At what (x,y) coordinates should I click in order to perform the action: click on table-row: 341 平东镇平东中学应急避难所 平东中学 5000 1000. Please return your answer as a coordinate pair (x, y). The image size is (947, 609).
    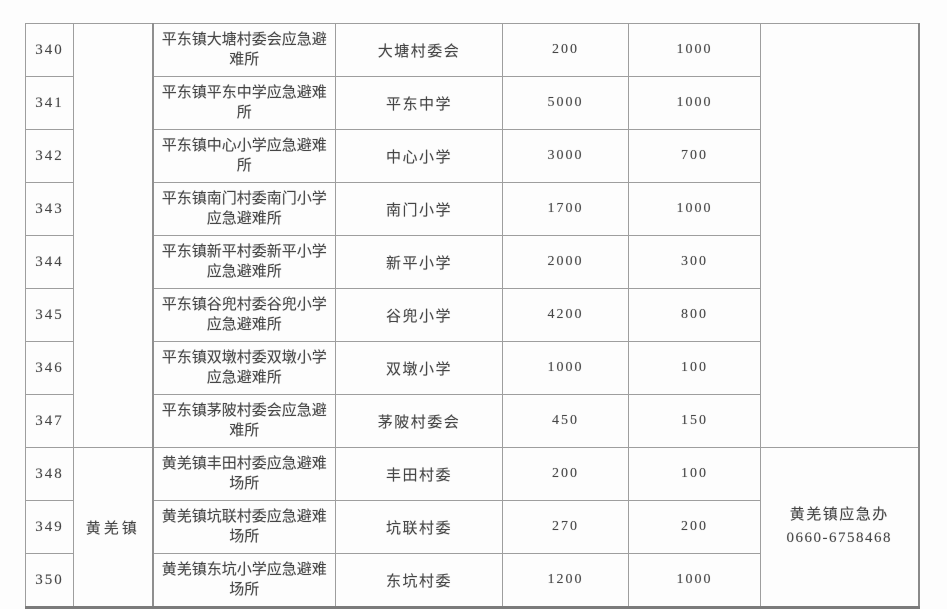
    Looking at the image, I should click on (472, 103).